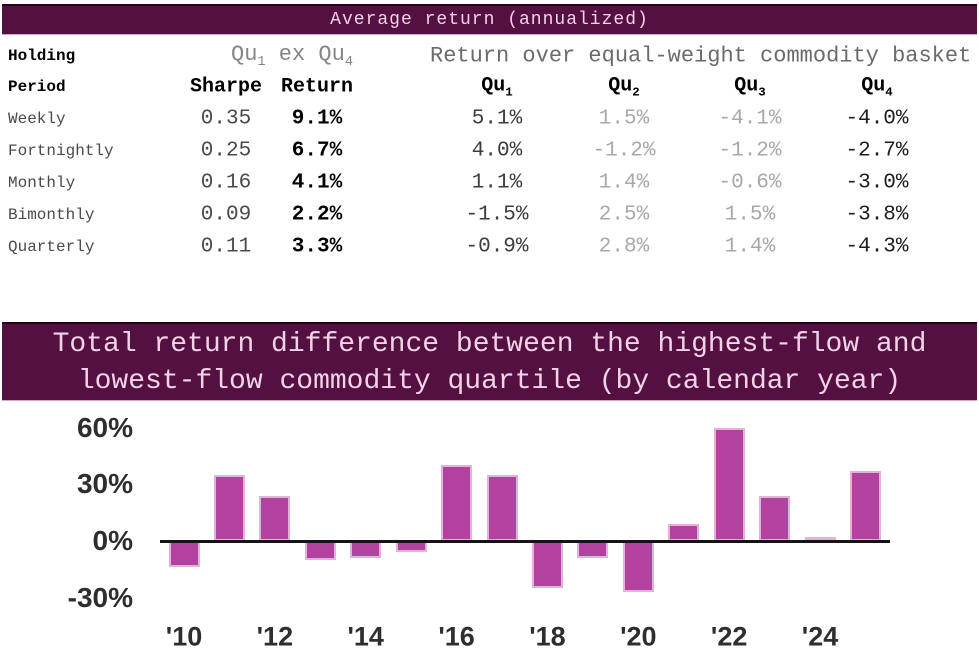 The image size is (979, 670). I want to click on table-cell: 2.8%, so click(624, 247).